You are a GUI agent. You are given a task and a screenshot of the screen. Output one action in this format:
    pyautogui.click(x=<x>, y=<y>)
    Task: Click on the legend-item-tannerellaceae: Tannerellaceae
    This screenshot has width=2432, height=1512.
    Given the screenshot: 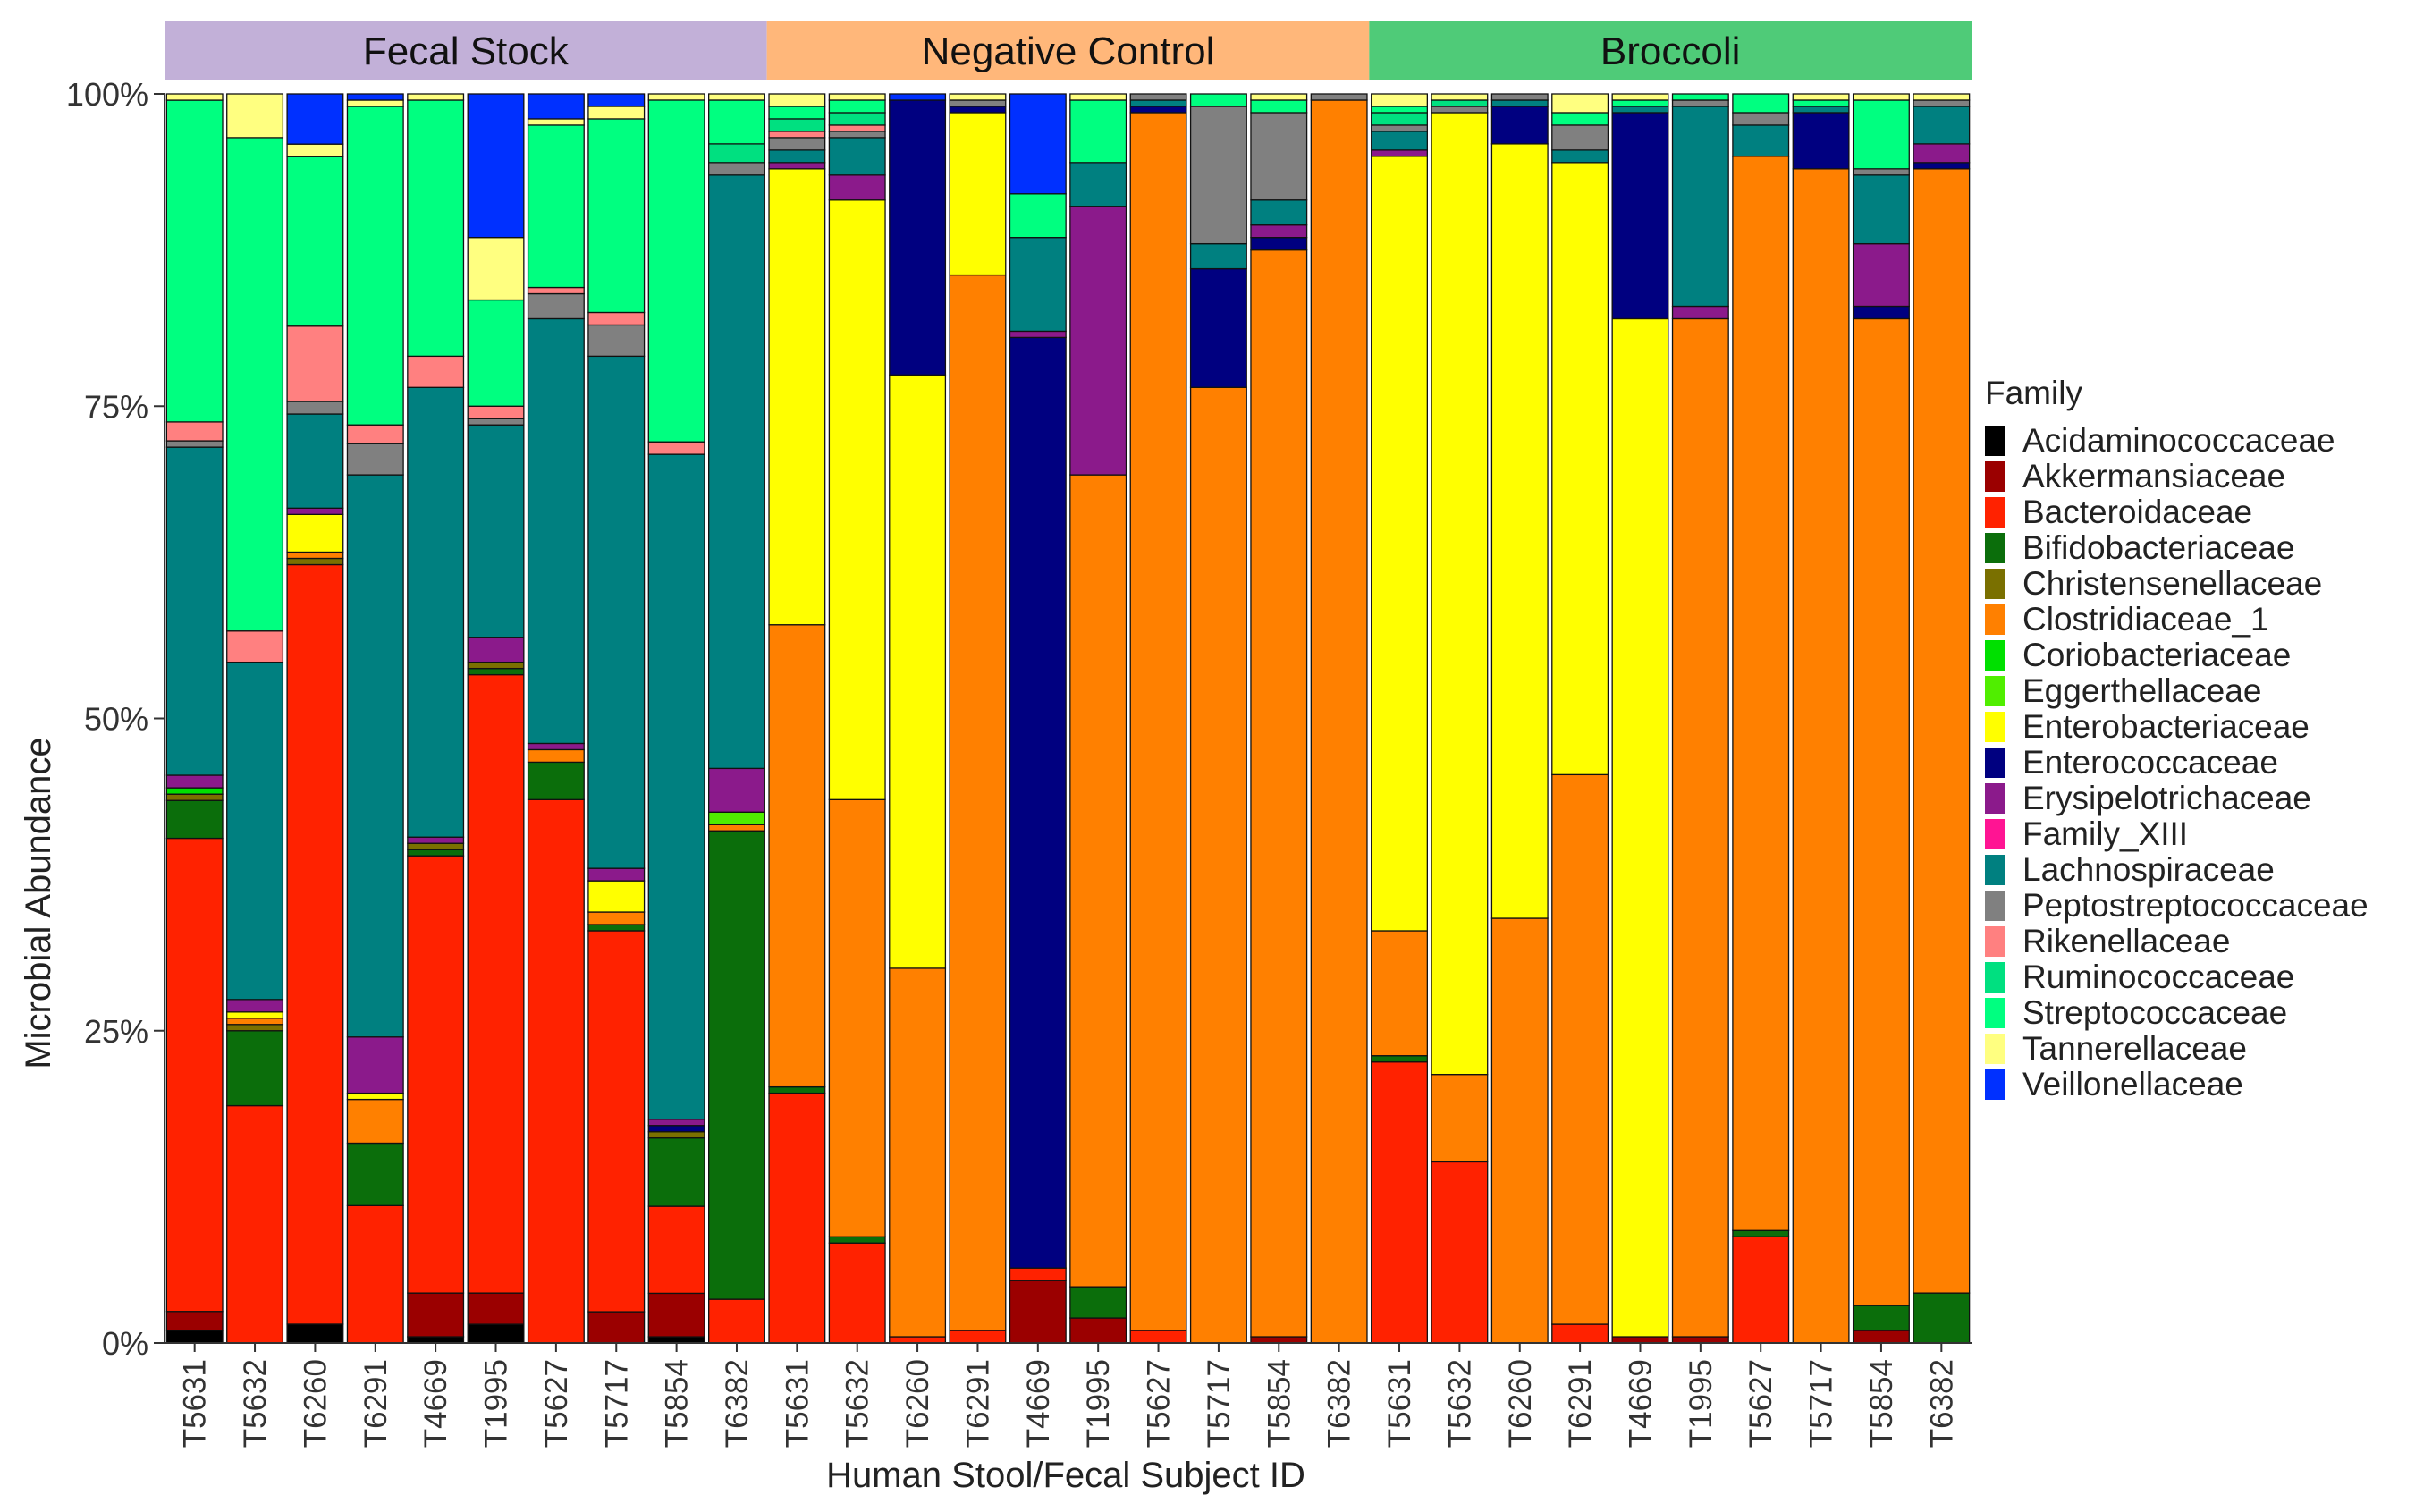 What is the action you would take?
    pyautogui.click(x=2116, y=1049)
    